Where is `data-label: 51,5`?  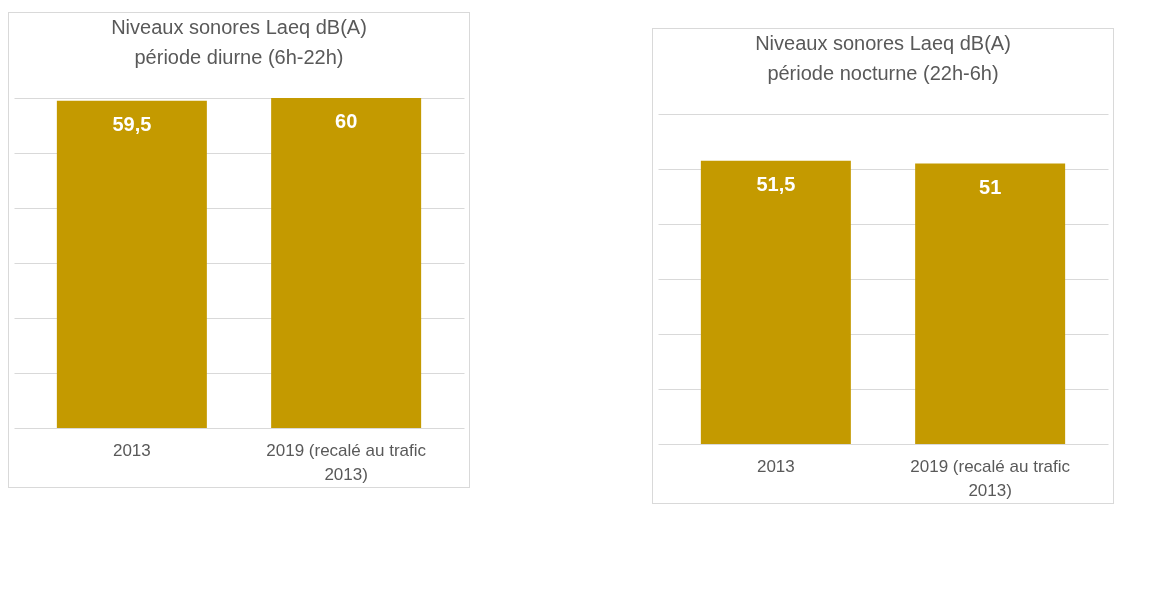
data-label: 51,5 is located at coordinates (776, 183).